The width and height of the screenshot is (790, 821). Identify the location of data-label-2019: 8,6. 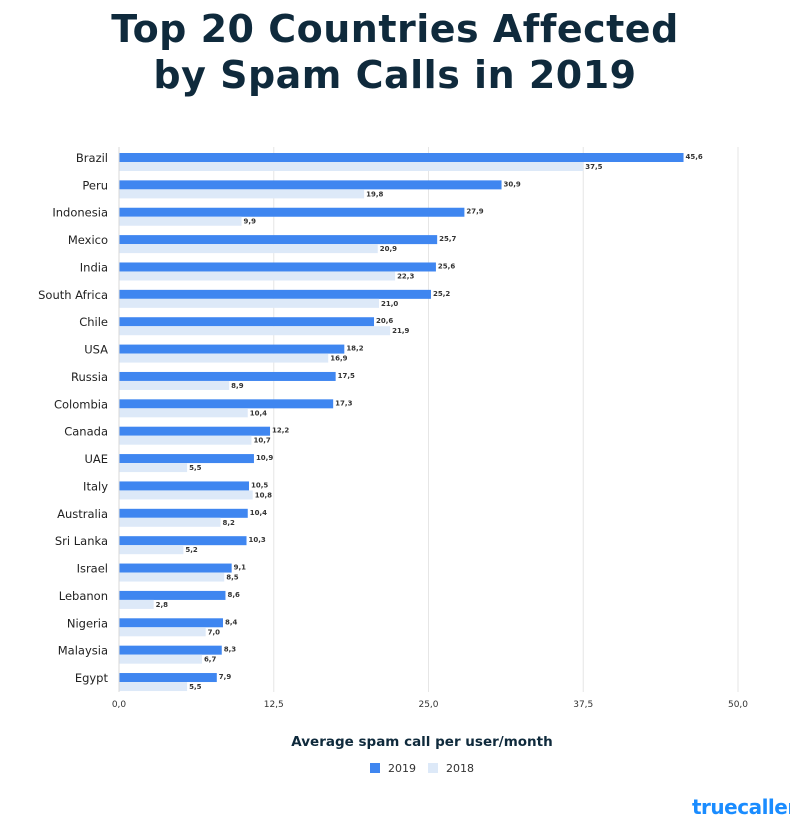
(233, 595).